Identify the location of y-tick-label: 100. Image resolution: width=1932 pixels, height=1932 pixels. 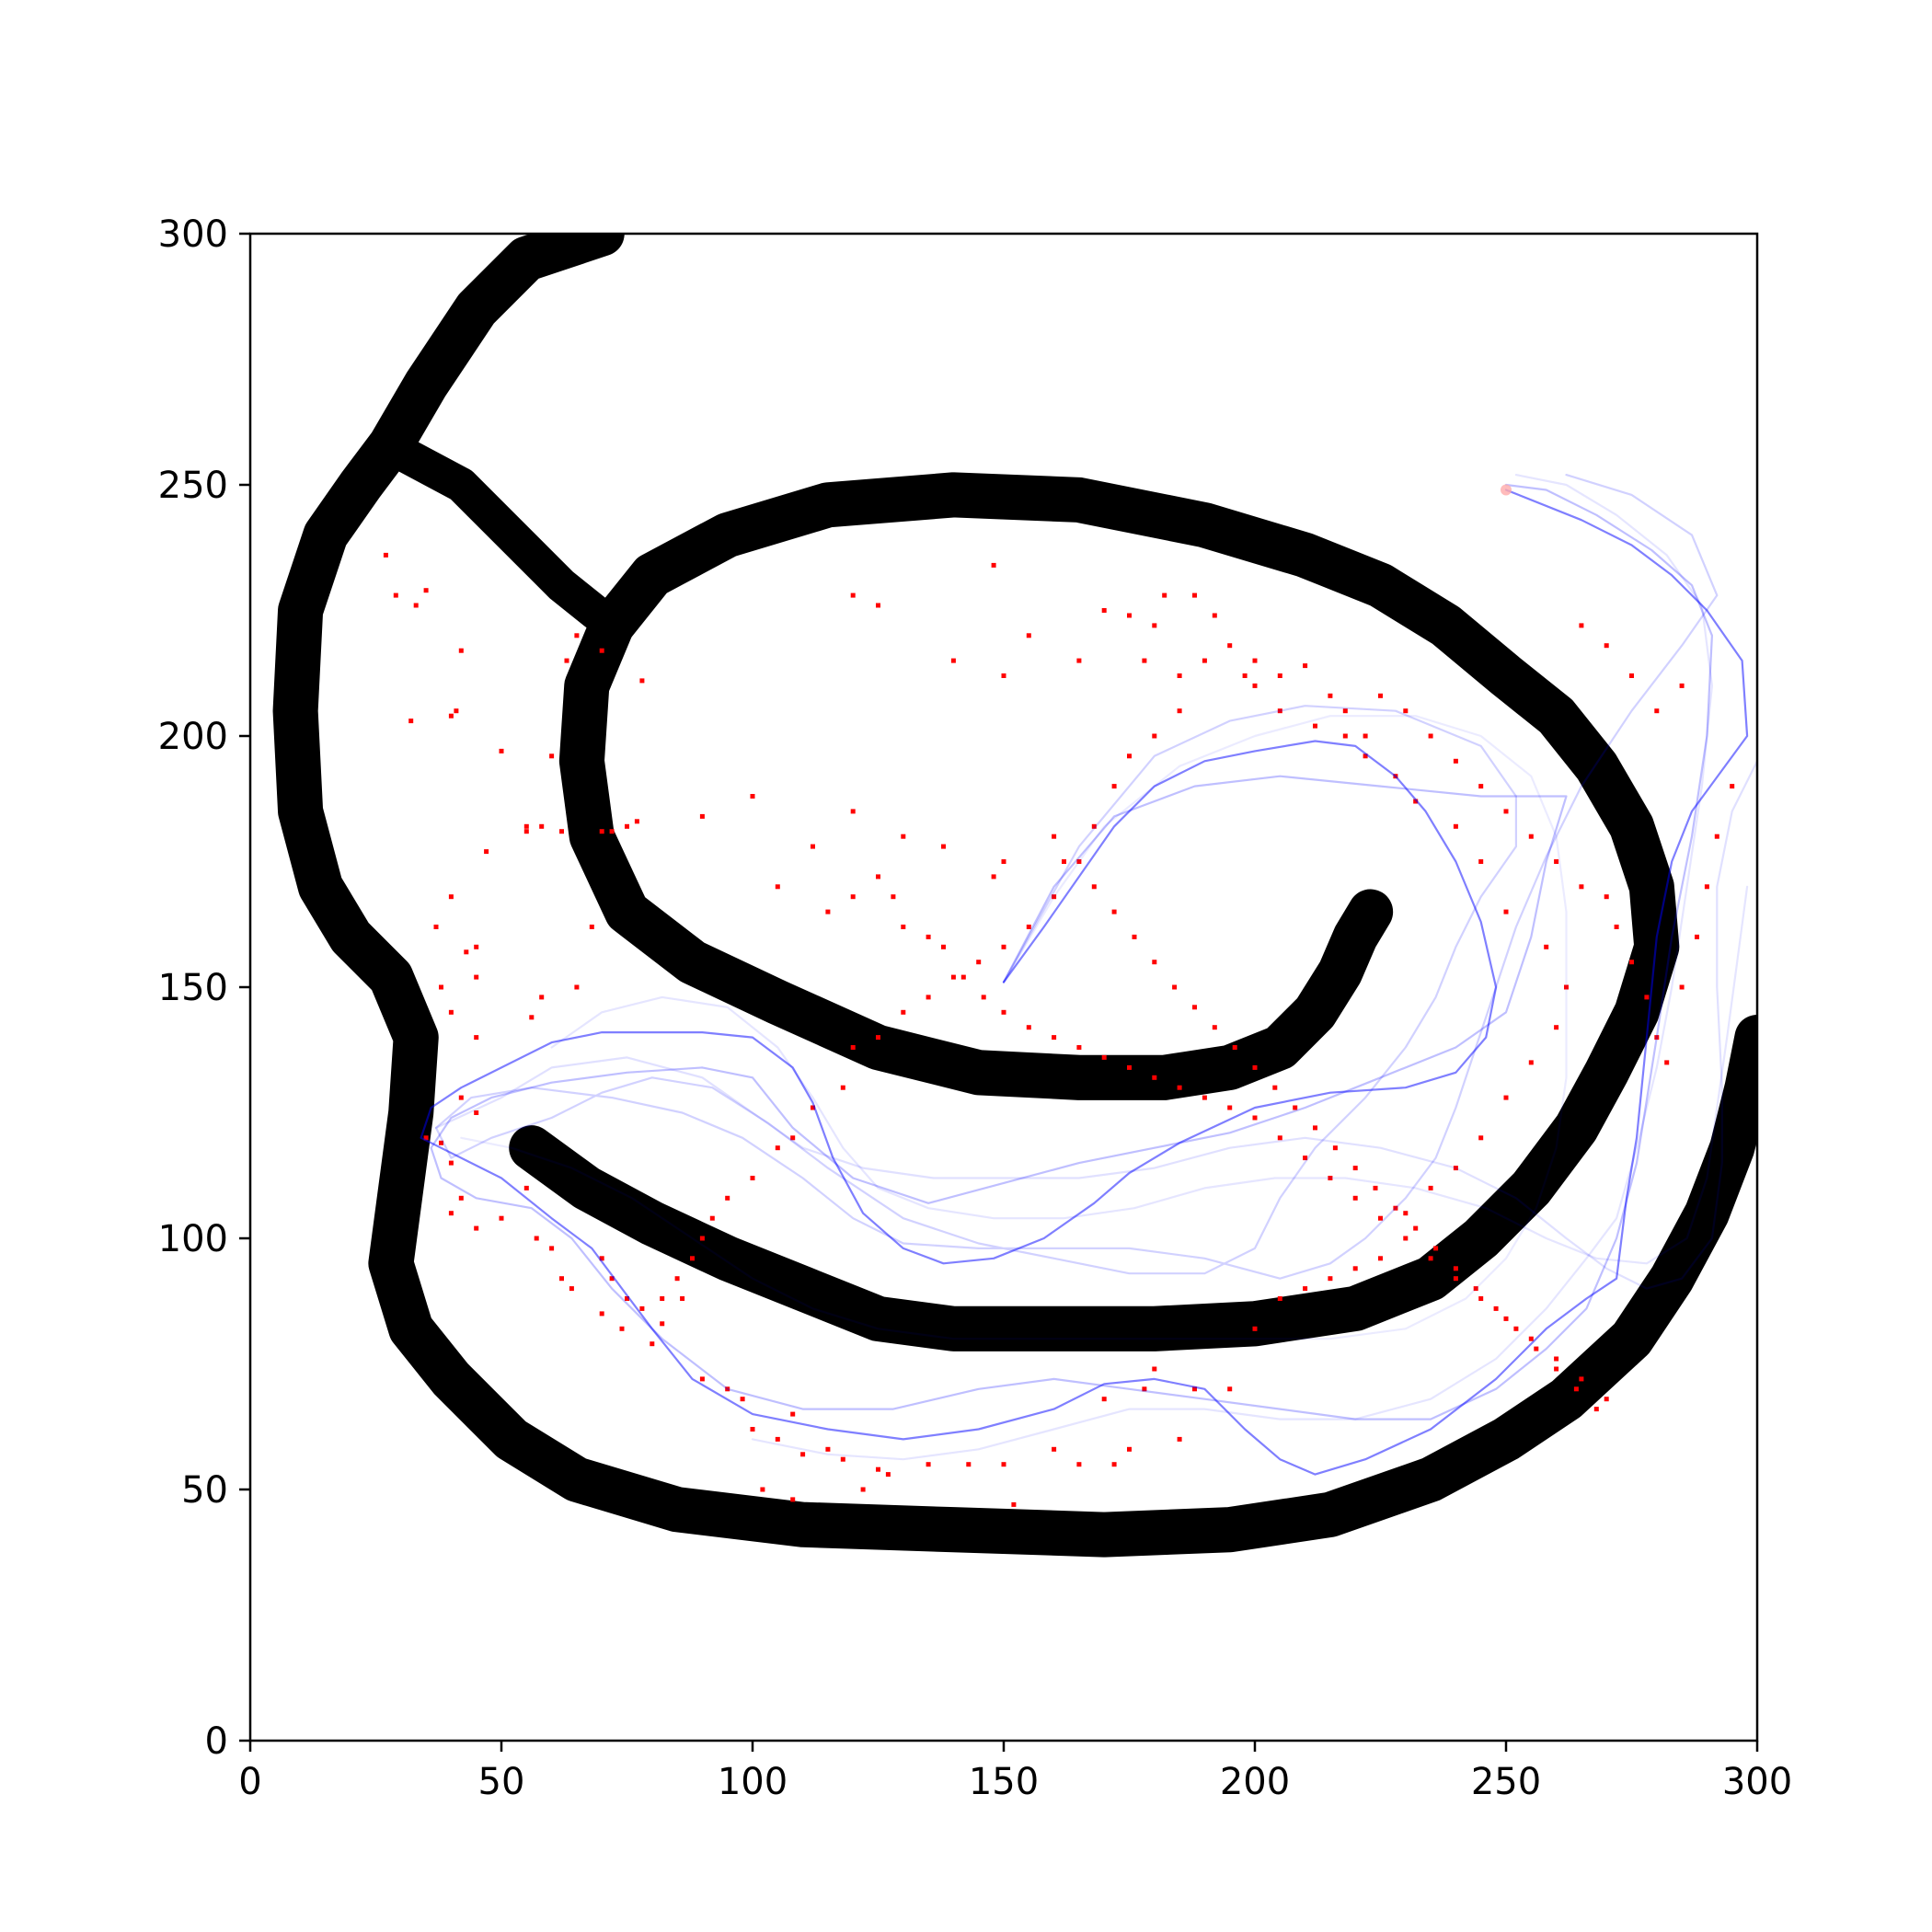
(193, 1239).